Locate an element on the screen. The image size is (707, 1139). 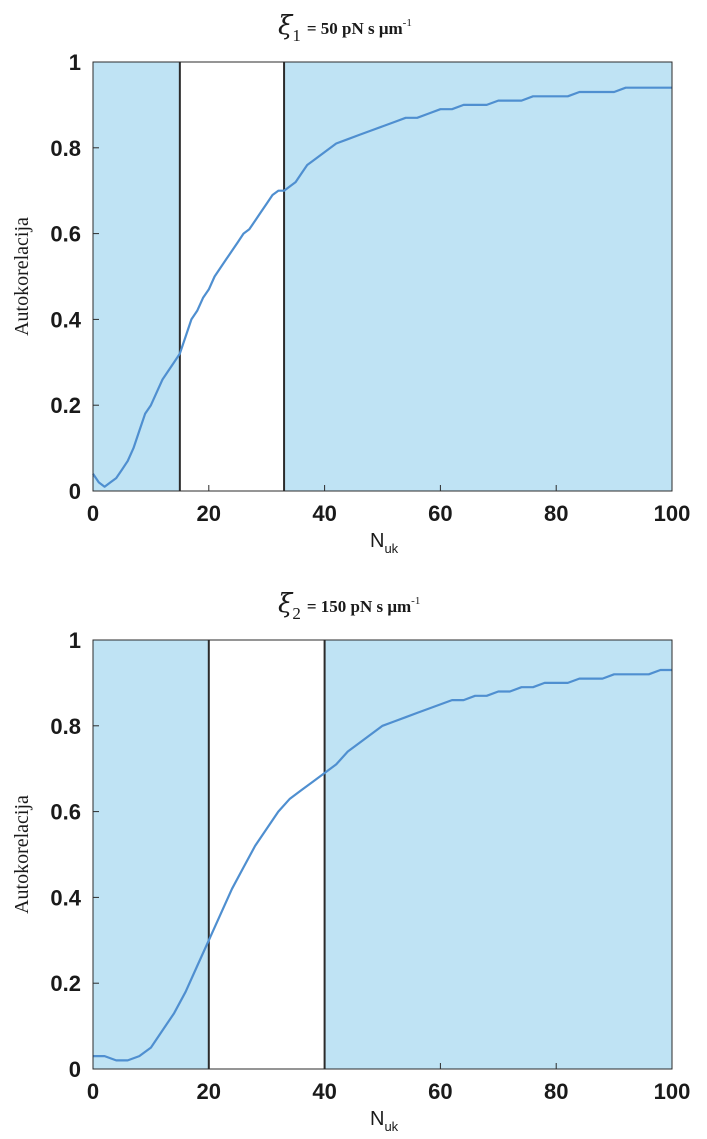
chart-1-xtick-label-3: 60 is located at coordinates (440, 513).